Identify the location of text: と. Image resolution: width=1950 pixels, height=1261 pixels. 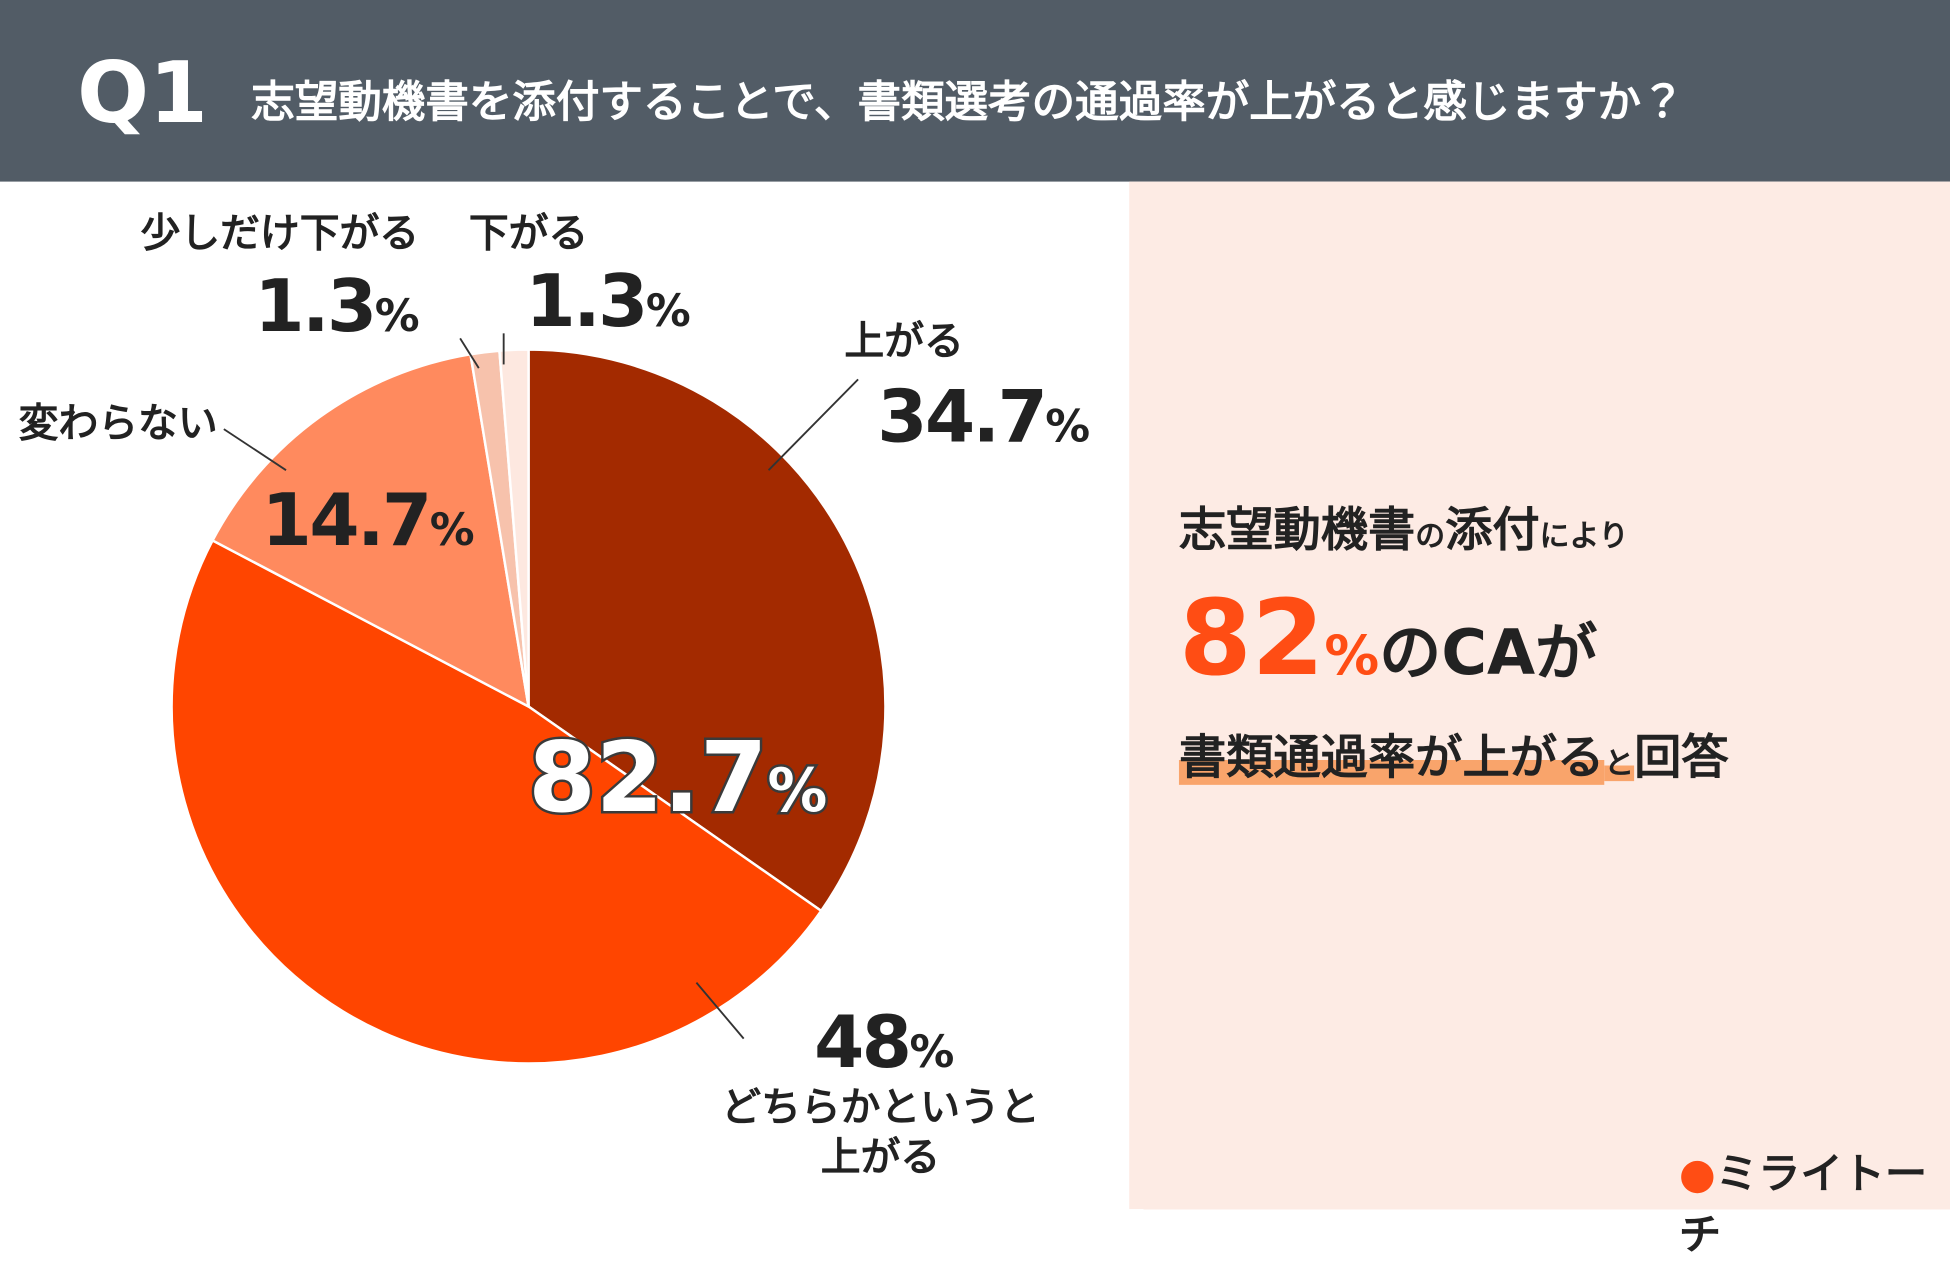
(1619, 764).